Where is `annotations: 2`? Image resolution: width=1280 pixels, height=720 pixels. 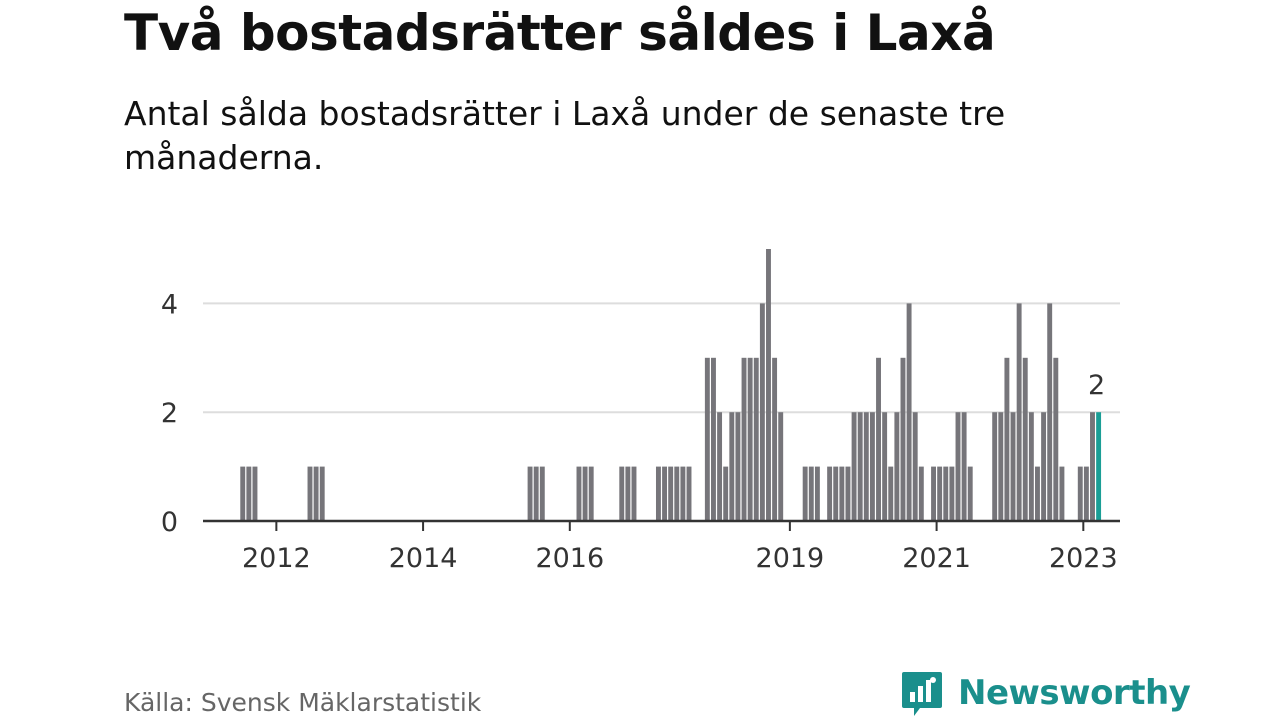 annotations: 2 is located at coordinates (1096, 385).